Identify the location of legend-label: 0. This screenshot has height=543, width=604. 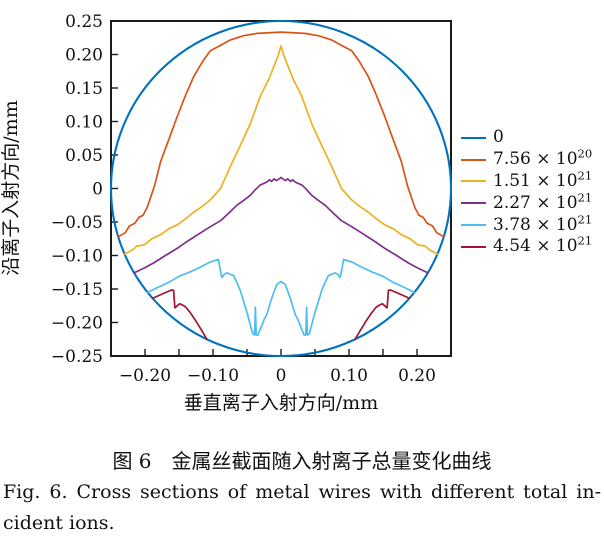
(498, 137).